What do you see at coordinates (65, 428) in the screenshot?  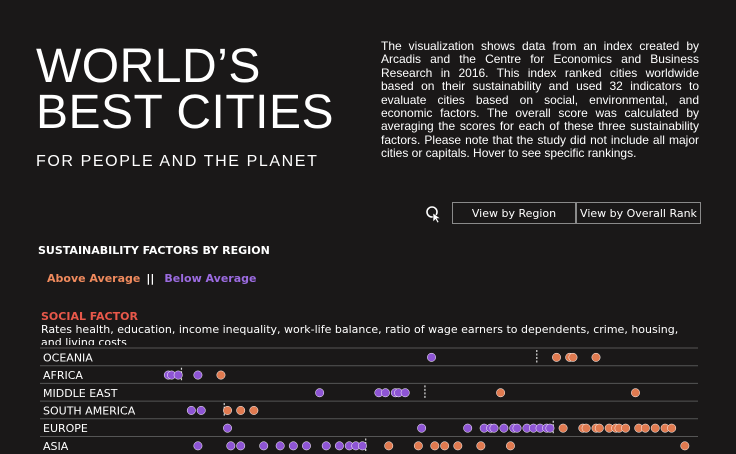 I see `region-label: EUROPE` at bounding box center [65, 428].